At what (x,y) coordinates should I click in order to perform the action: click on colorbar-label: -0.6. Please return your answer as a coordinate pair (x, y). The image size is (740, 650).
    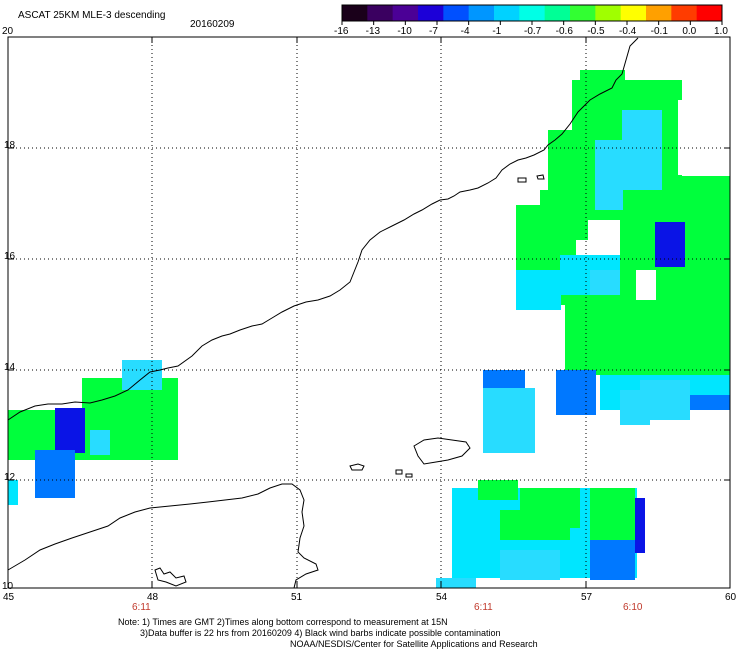
    Looking at the image, I should click on (564, 31).